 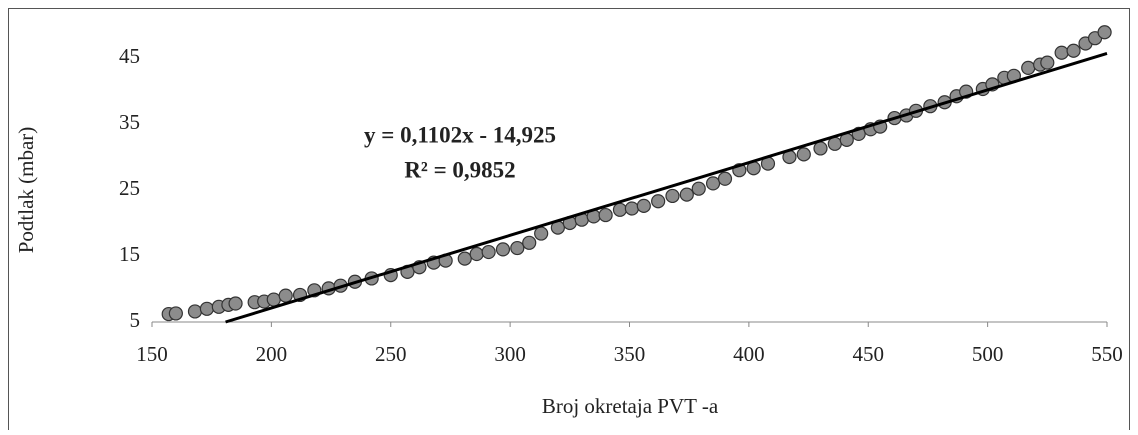 What do you see at coordinates (749, 354) in the screenshot?
I see `x-tick-label: 400` at bounding box center [749, 354].